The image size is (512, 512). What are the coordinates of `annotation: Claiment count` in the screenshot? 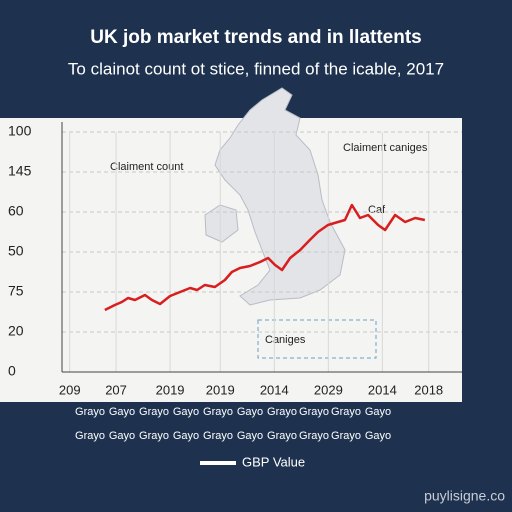 It's located at (146, 167).